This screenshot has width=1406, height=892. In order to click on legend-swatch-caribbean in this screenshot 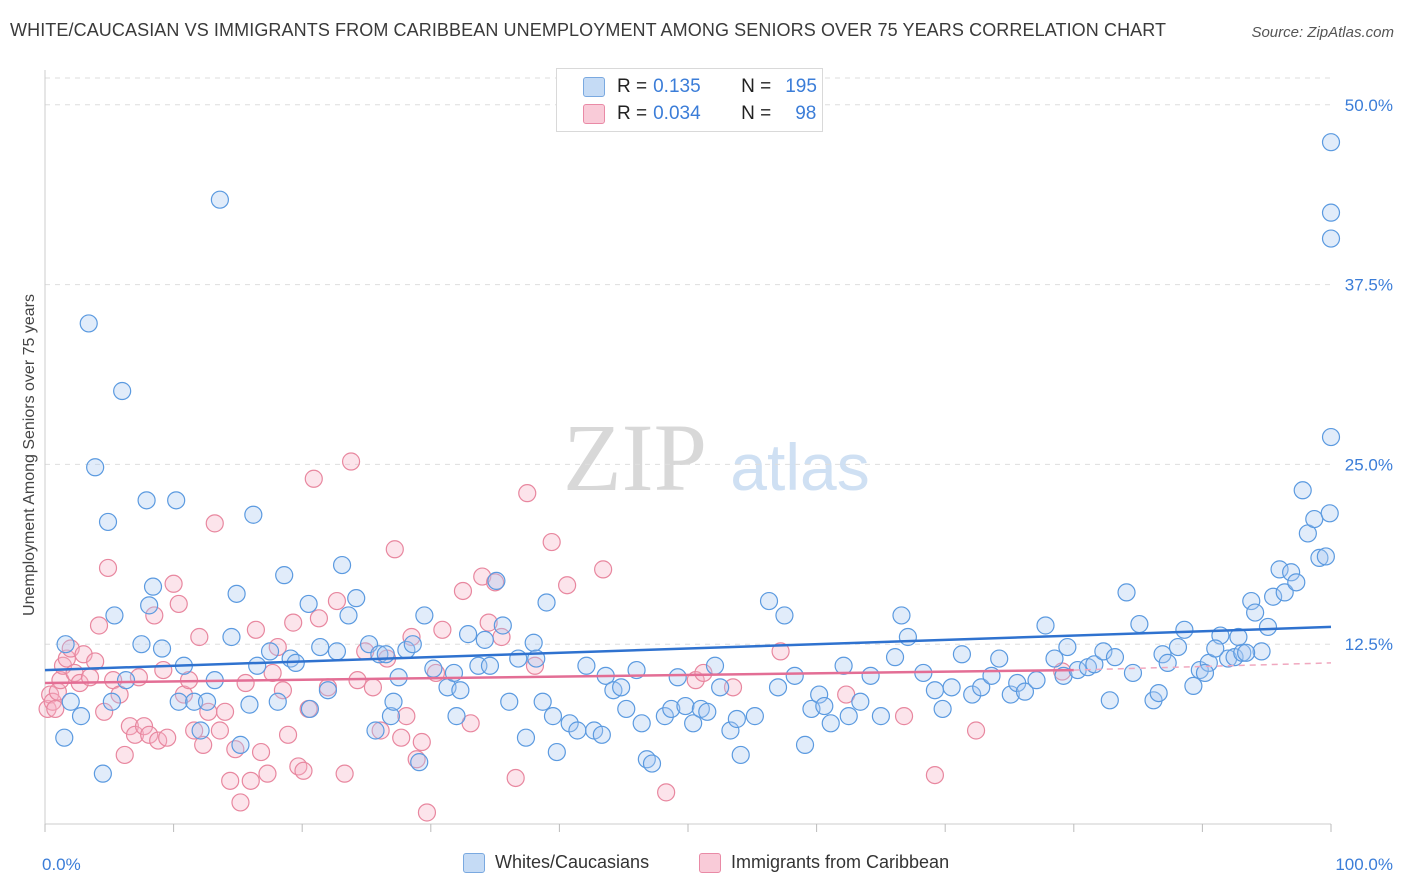, I will do `click(710, 862)`.